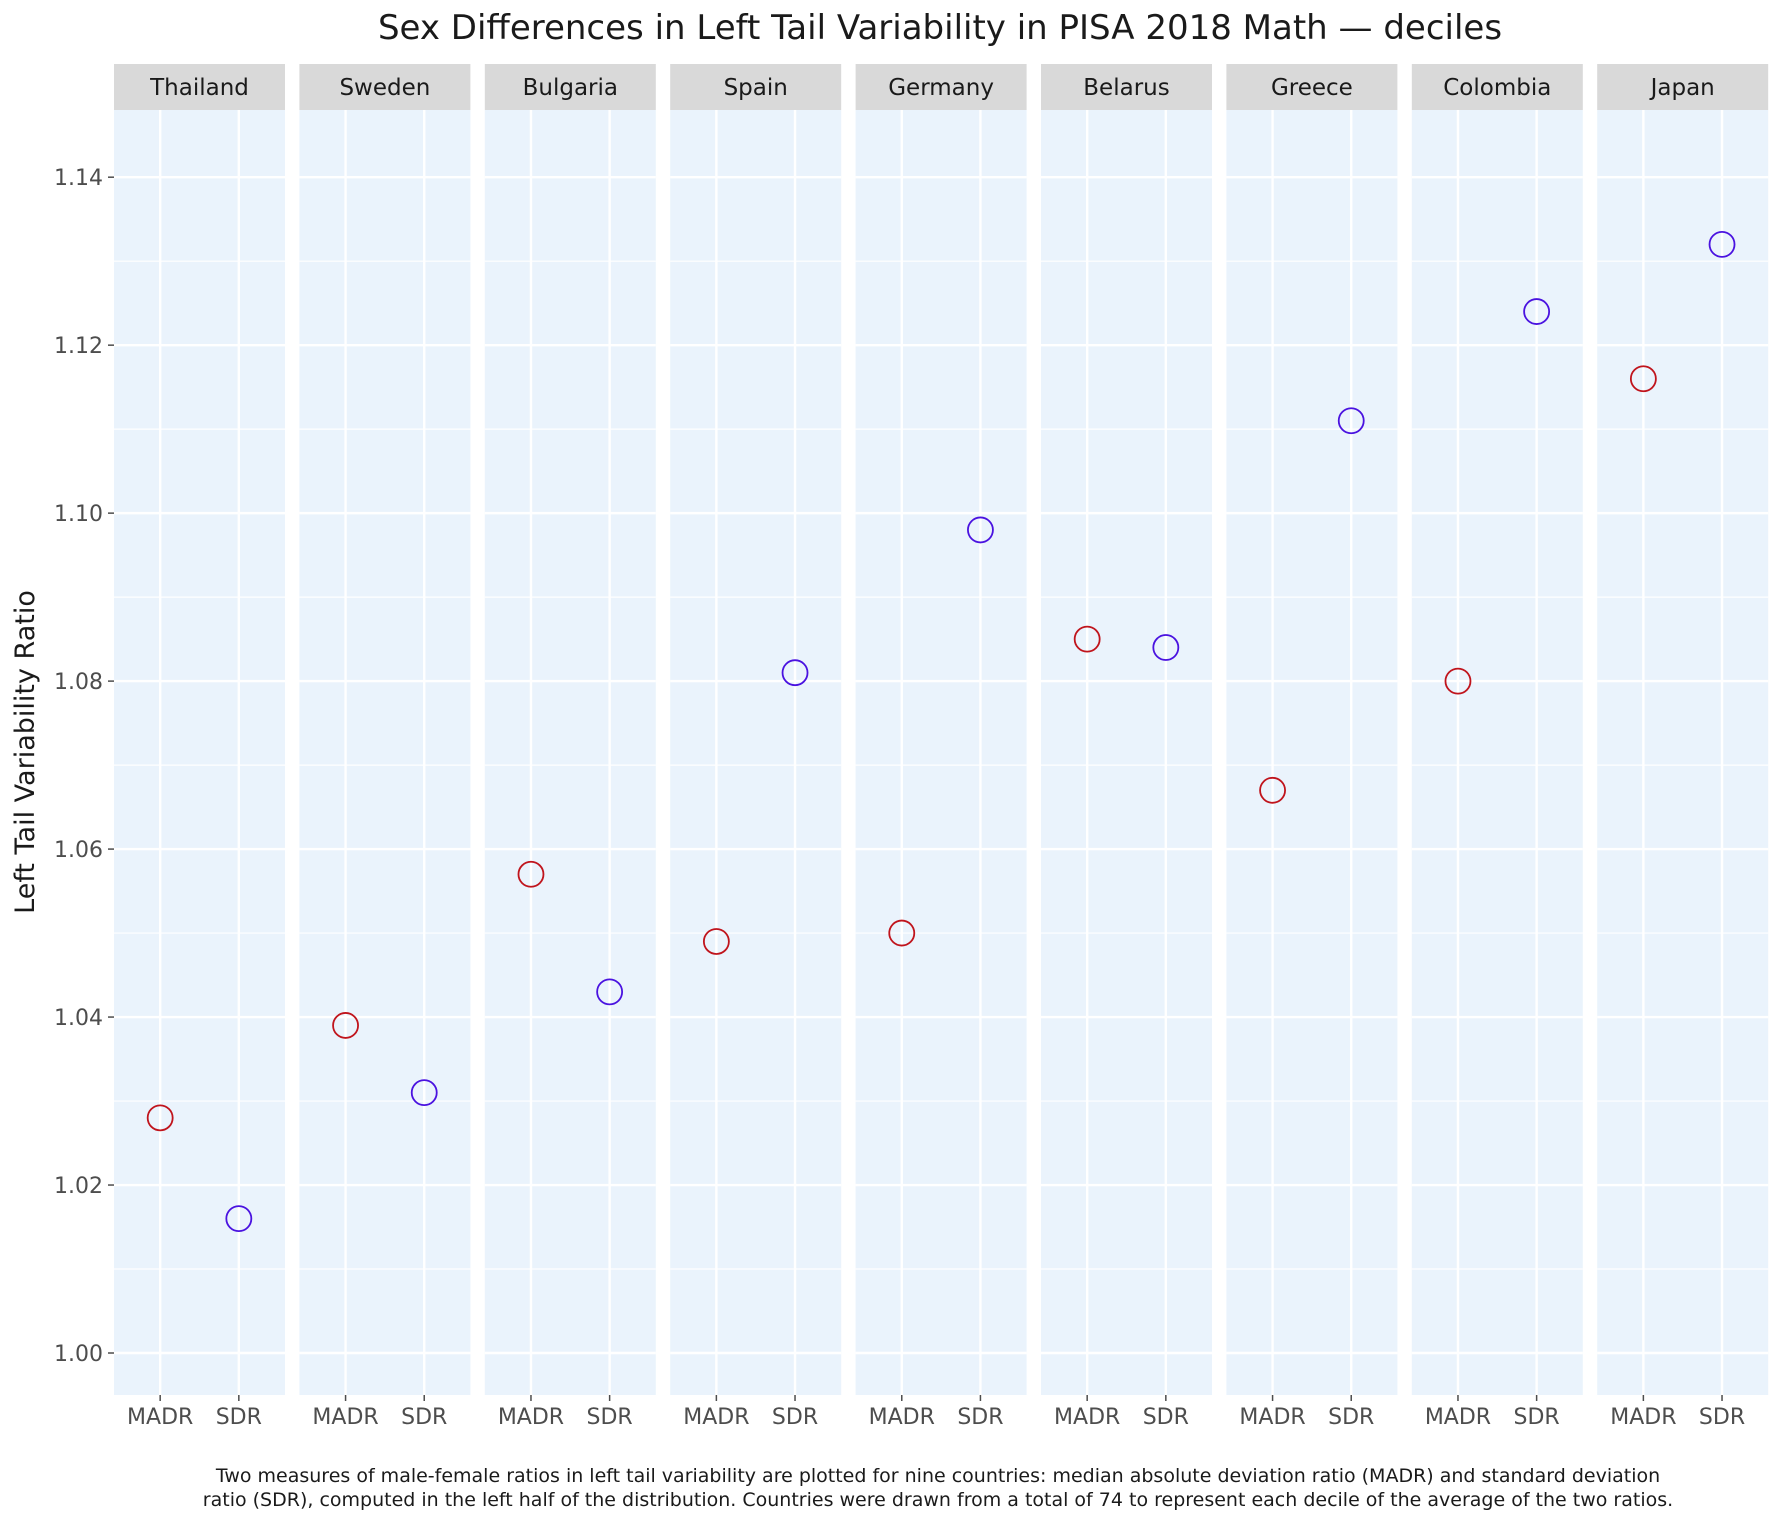  Describe the element at coordinates (78, 682) in the screenshot. I see `y-tick-label: 1.08` at that location.